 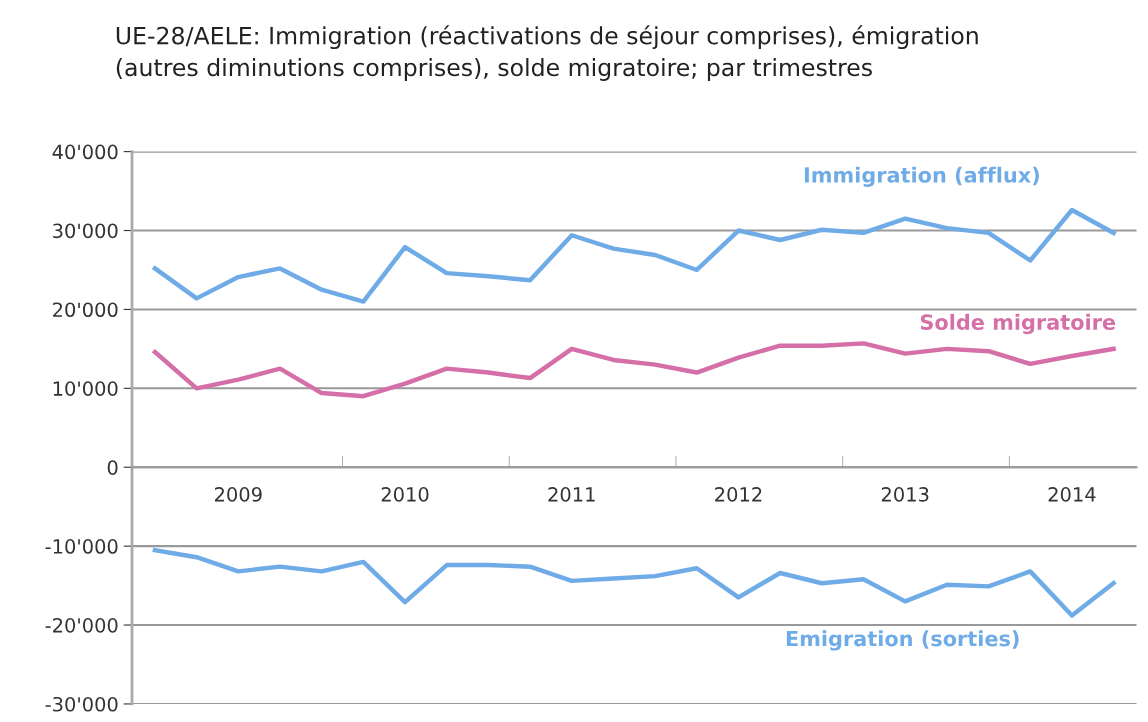 What do you see at coordinates (571, 494) in the screenshot?
I see `x-tick-label: 2011` at bounding box center [571, 494].